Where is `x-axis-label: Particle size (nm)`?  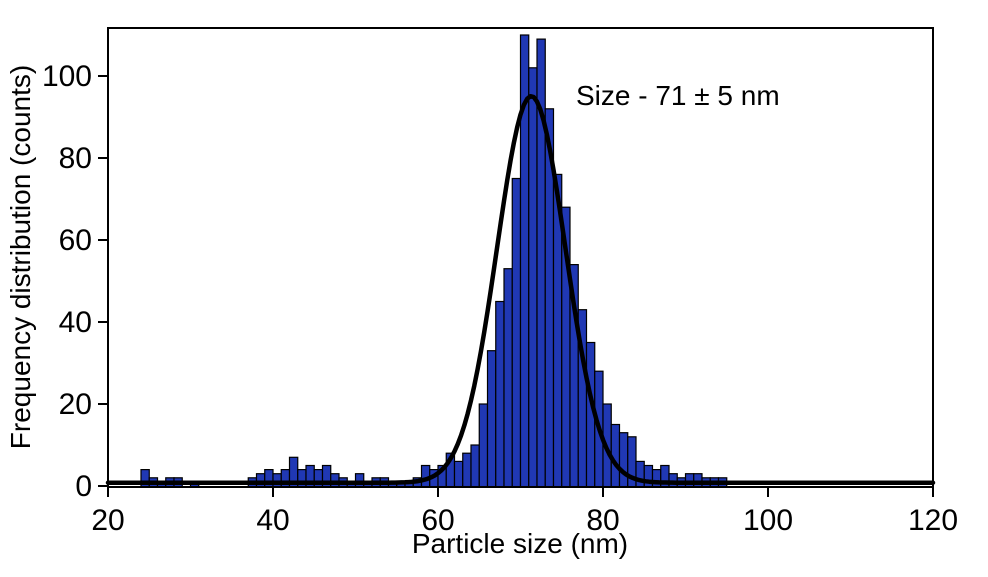 x-axis-label: Particle size (nm) is located at coordinates (520, 543).